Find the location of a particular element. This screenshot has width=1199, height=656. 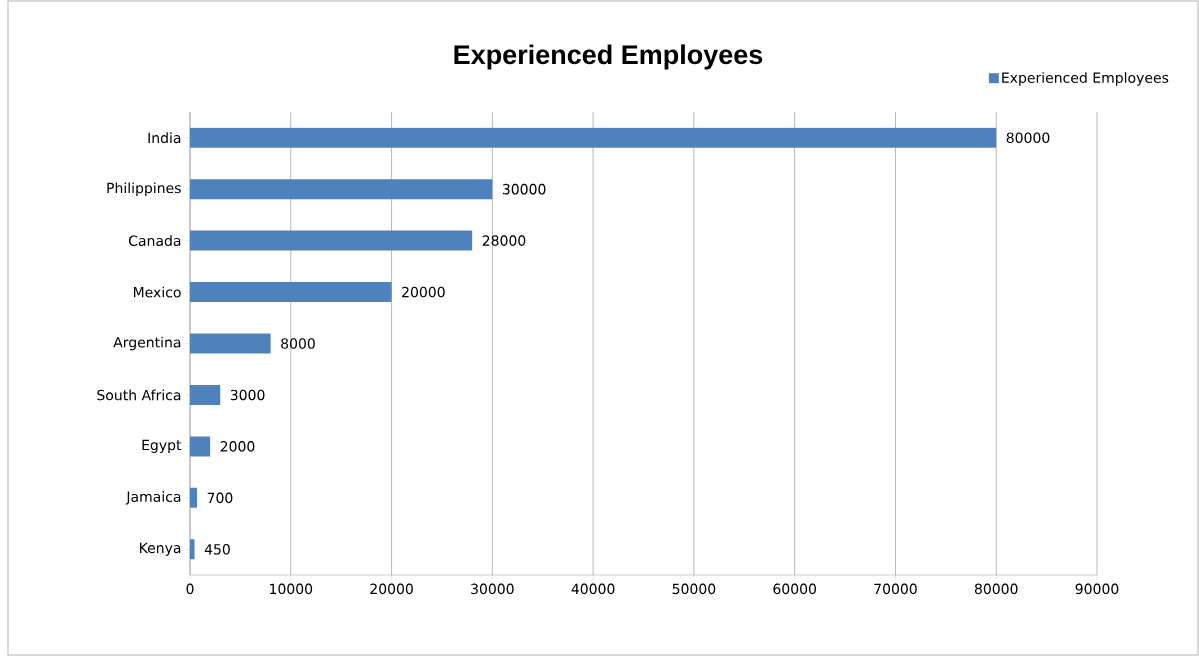

x-tick-label: 90000 is located at coordinates (1097, 589).